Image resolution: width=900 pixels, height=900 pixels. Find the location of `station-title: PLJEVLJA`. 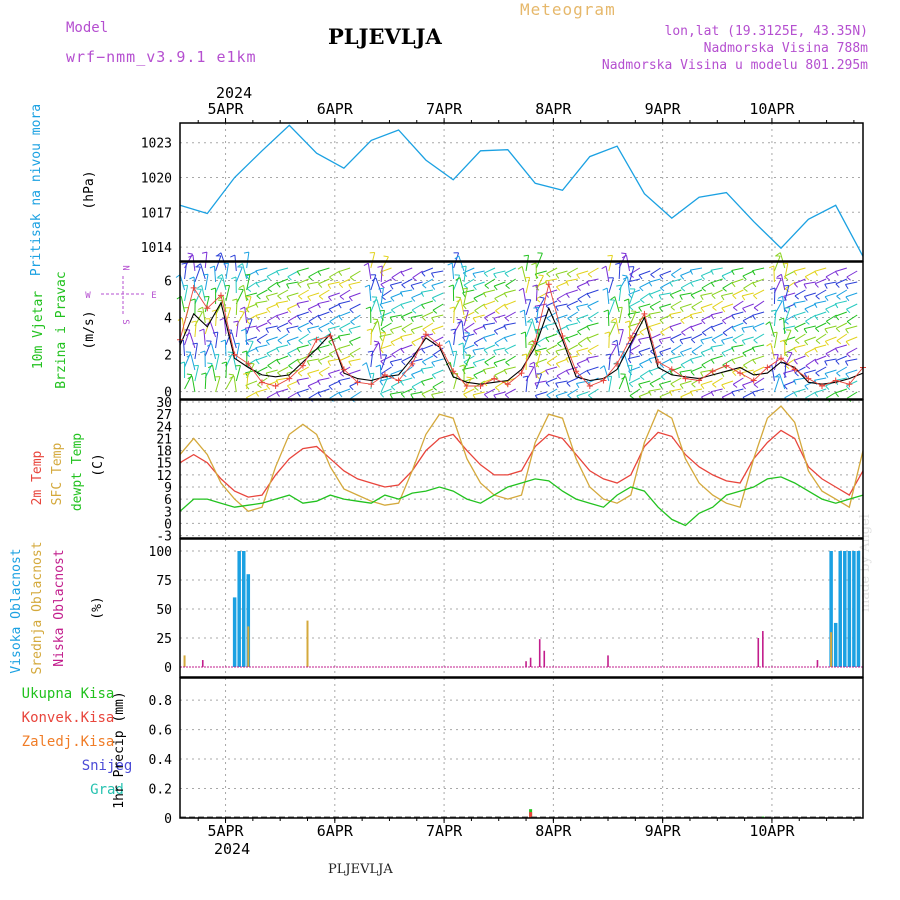

station-title: PLJEVLJA is located at coordinates (385, 36).